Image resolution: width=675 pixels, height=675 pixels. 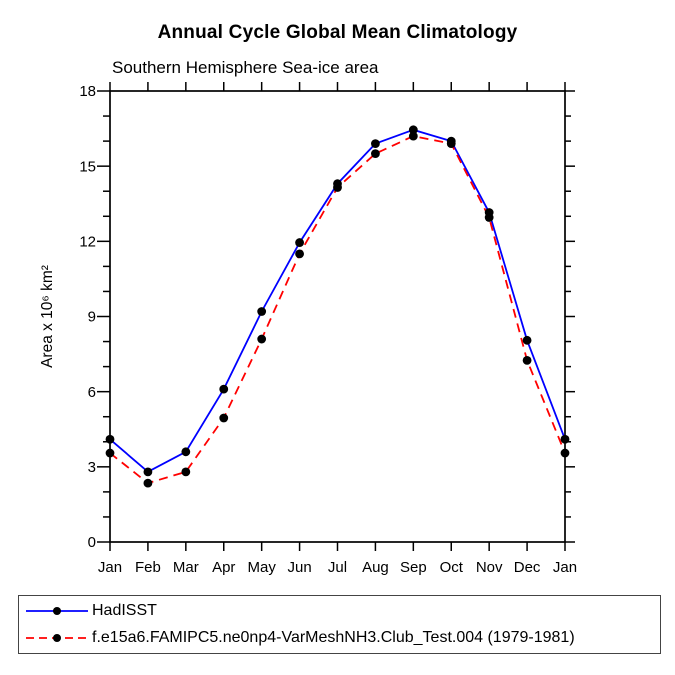 What do you see at coordinates (413, 567) in the screenshot?
I see `x-tick-label: Sep` at bounding box center [413, 567].